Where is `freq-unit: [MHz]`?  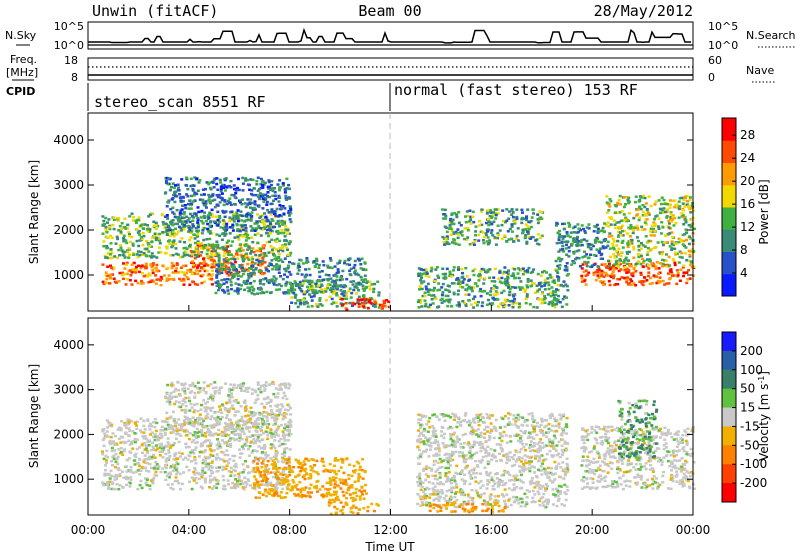
freq-unit: [MHz] is located at coordinates (22, 72).